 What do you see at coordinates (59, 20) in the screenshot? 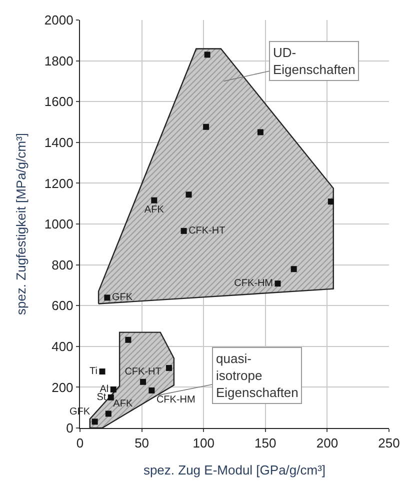
I see `y-tick-label: 2000` at bounding box center [59, 20].